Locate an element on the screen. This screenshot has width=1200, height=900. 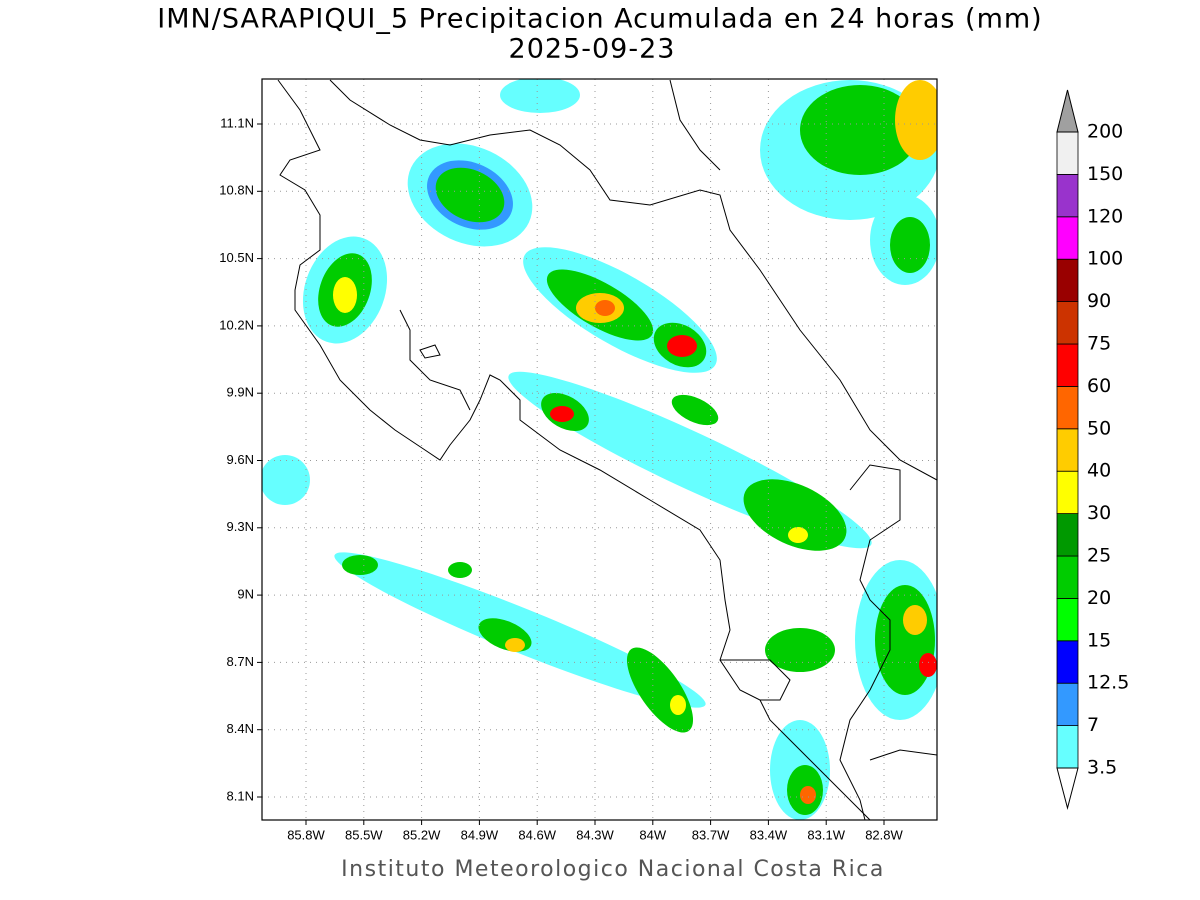
lat-label: 9N is located at coordinates (245, 594).